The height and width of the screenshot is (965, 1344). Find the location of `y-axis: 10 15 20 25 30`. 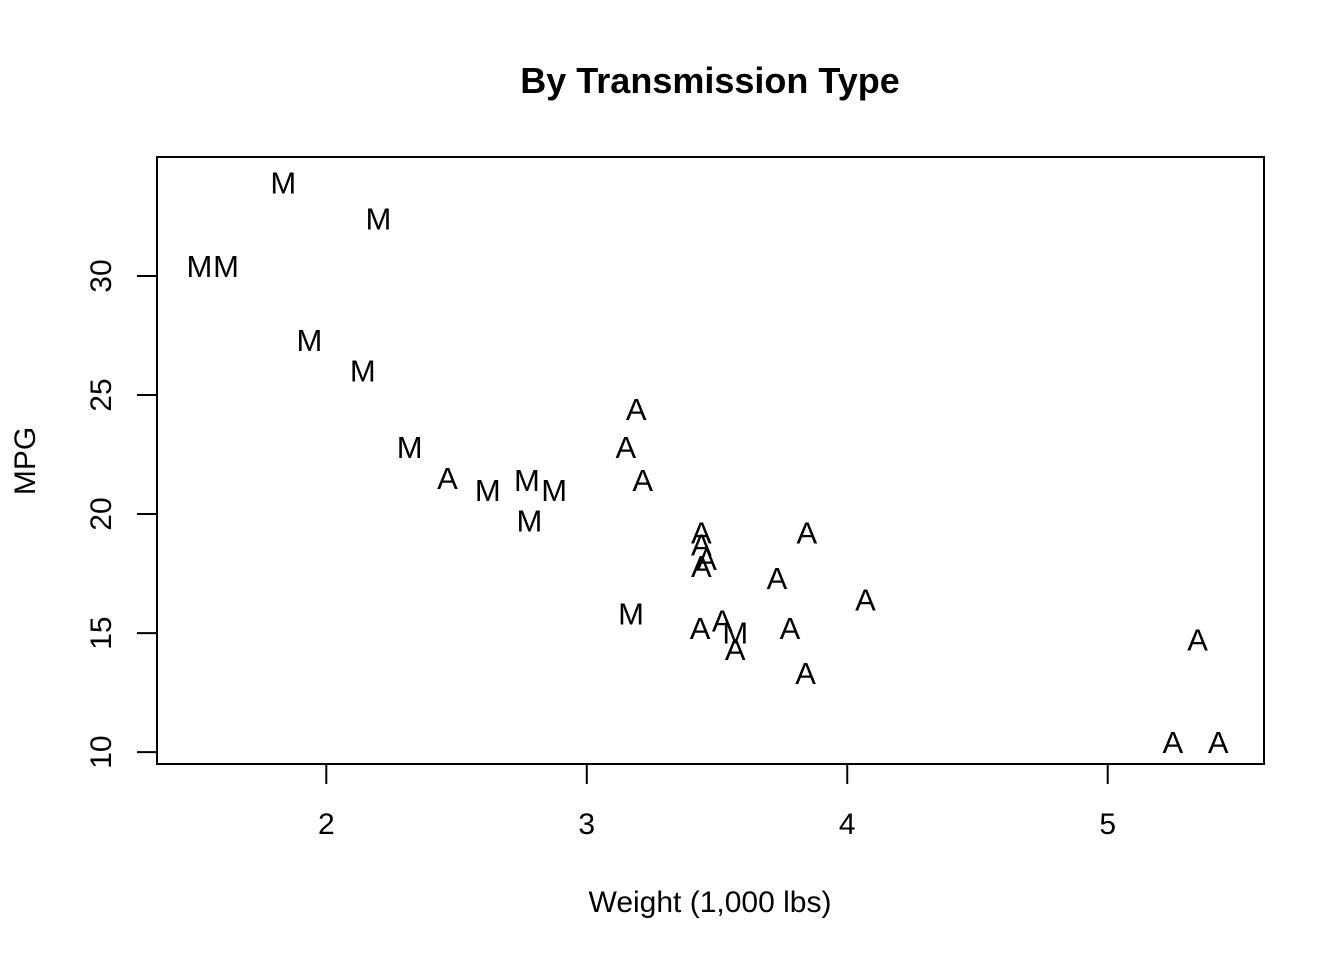

y-axis: 10 15 20 25 30 is located at coordinates (121, 514).